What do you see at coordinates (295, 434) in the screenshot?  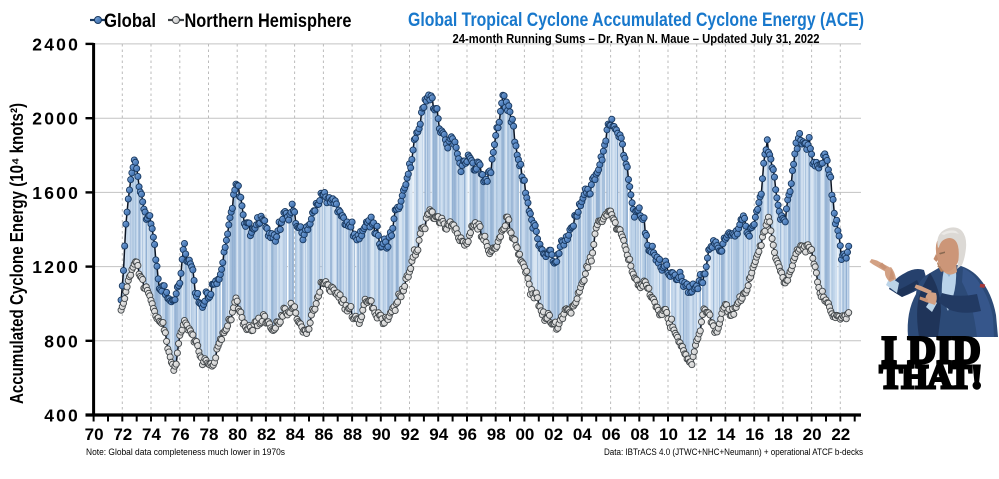 I see `svg-text: 84` at bounding box center [295, 434].